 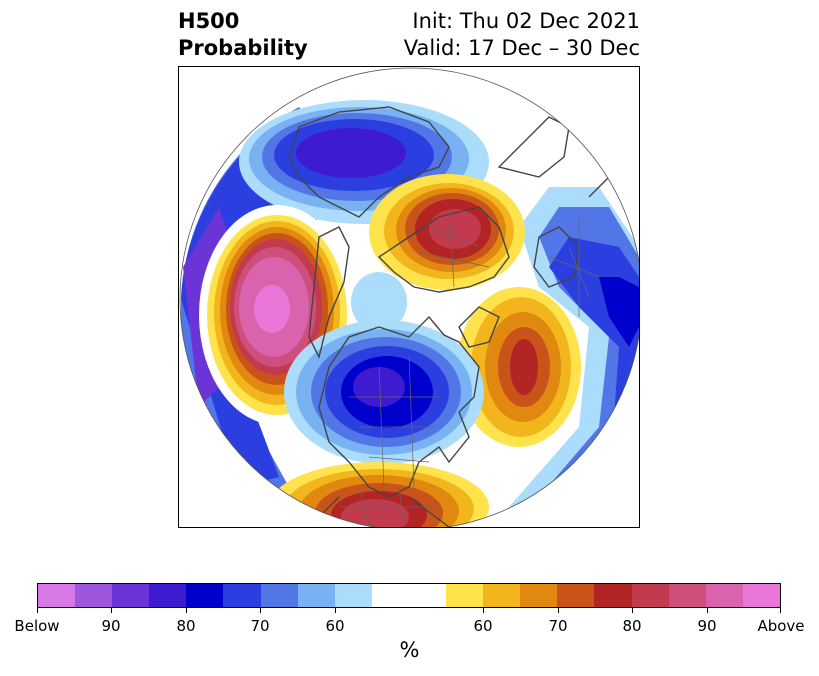 I want to click on variable-label: H500, so click(x=209, y=21).